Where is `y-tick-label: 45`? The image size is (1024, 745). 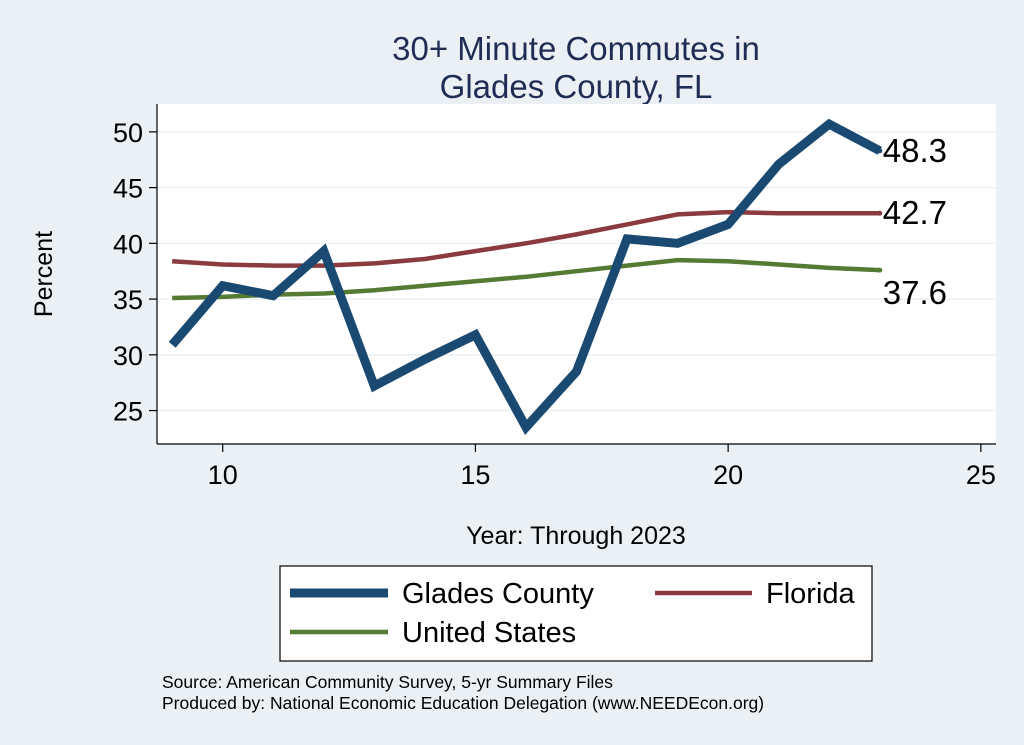 y-tick-label: 45 is located at coordinates (128, 189).